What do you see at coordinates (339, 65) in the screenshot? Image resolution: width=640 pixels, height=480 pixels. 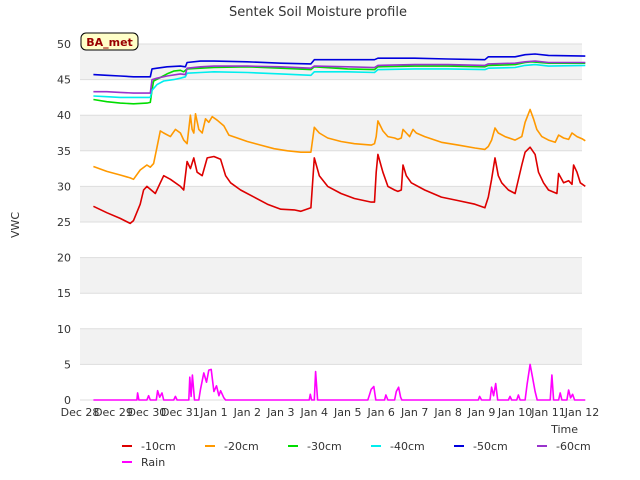 I see `series-line-50cm` at bounding box center [339, 65].